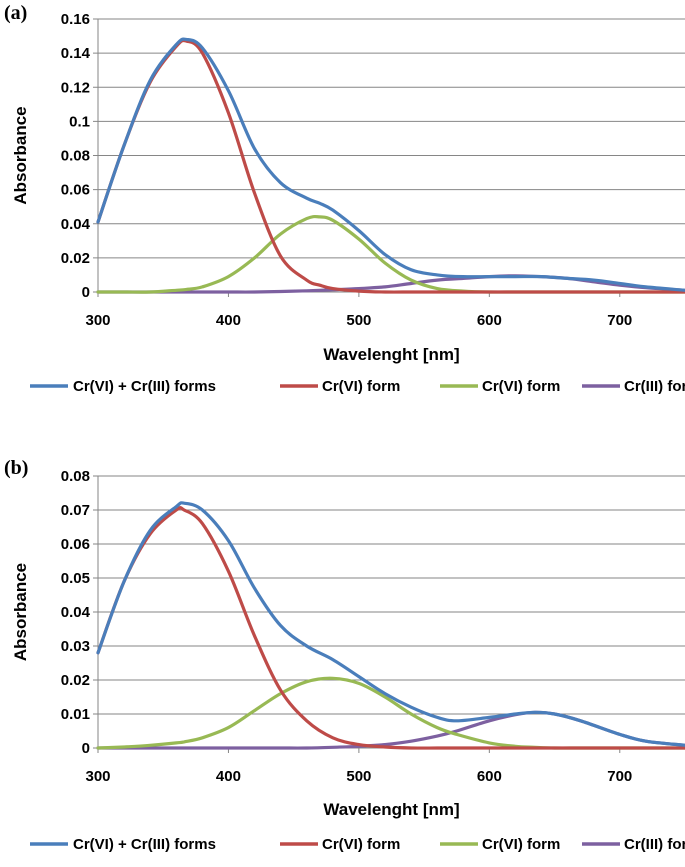  I want to click on y-tick-label: 0.01, so click(75, 714).